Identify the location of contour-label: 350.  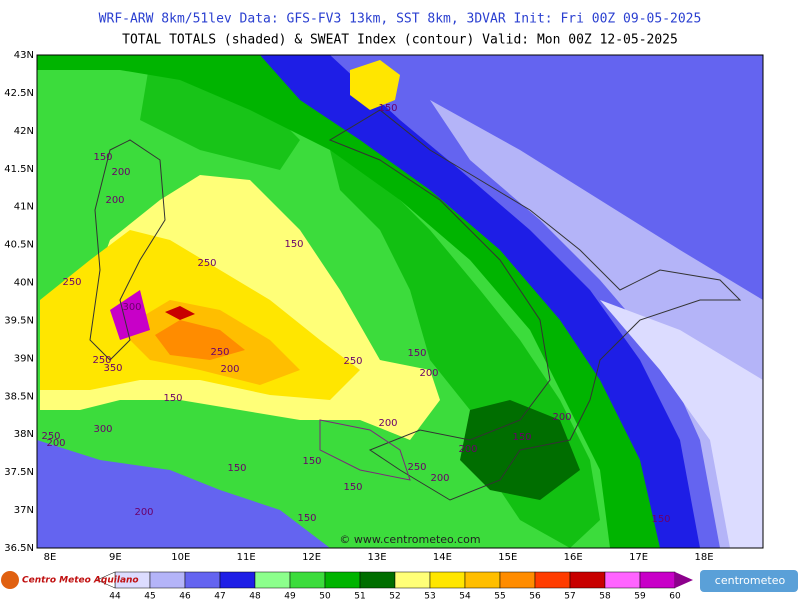
(112, 368).